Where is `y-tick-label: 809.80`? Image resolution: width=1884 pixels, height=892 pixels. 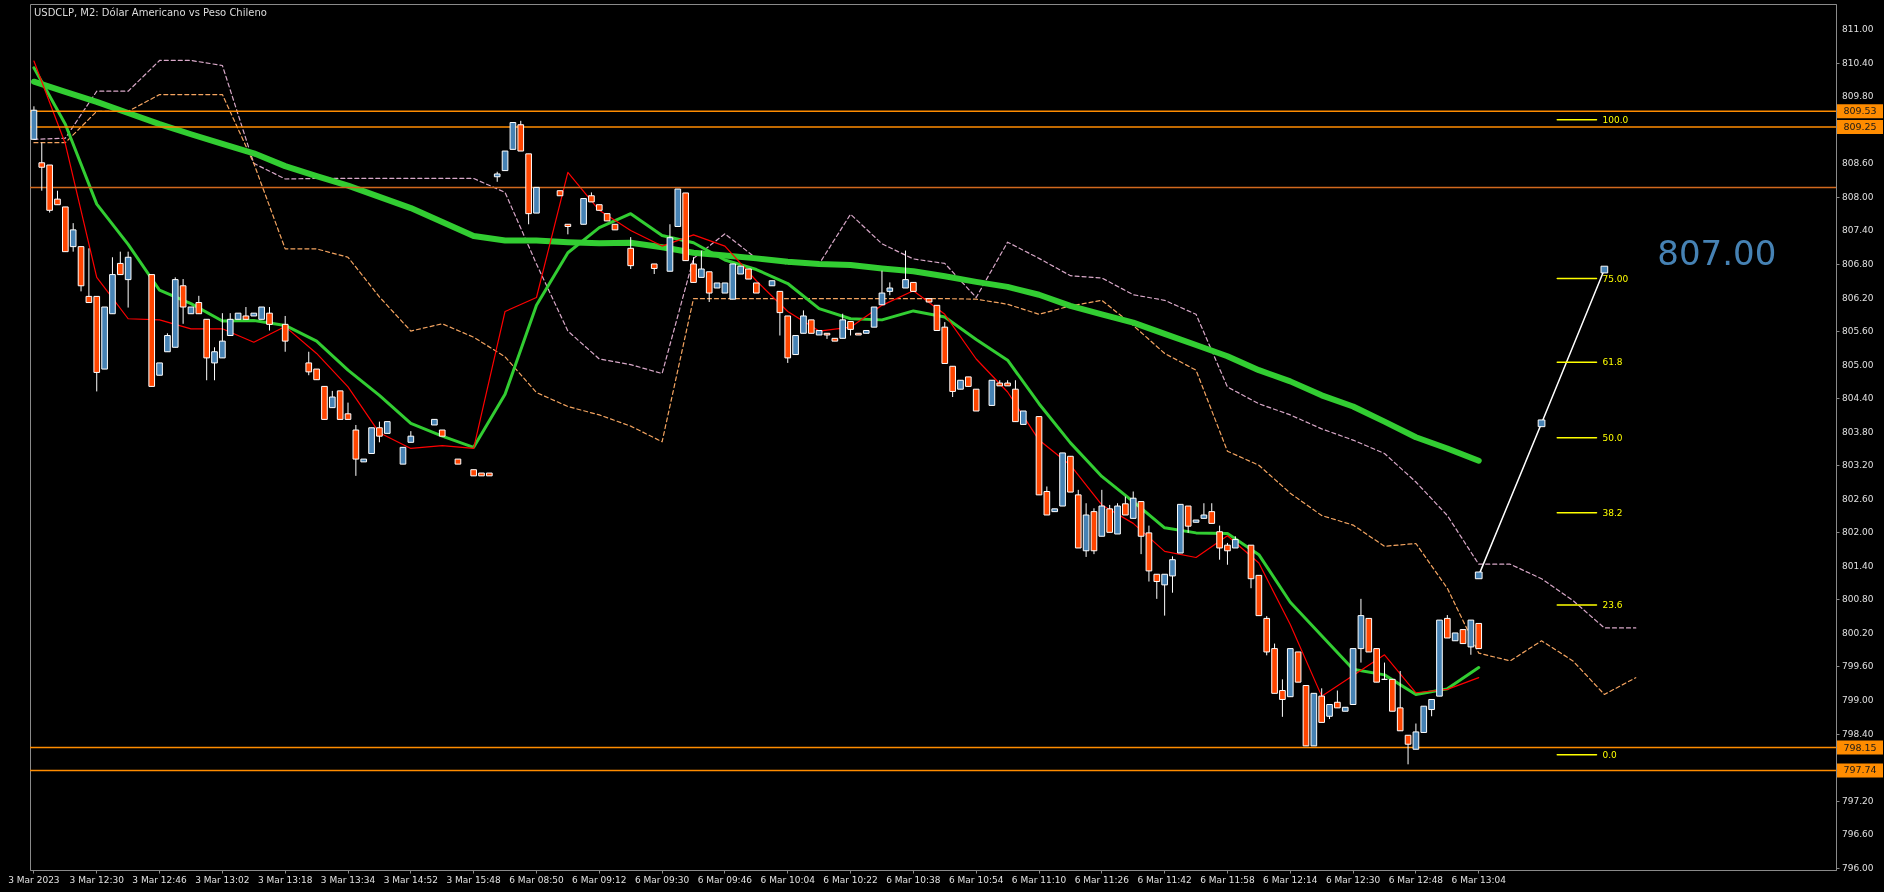 y-tick-label: 809.80 is located at coordinates (1858, 96).